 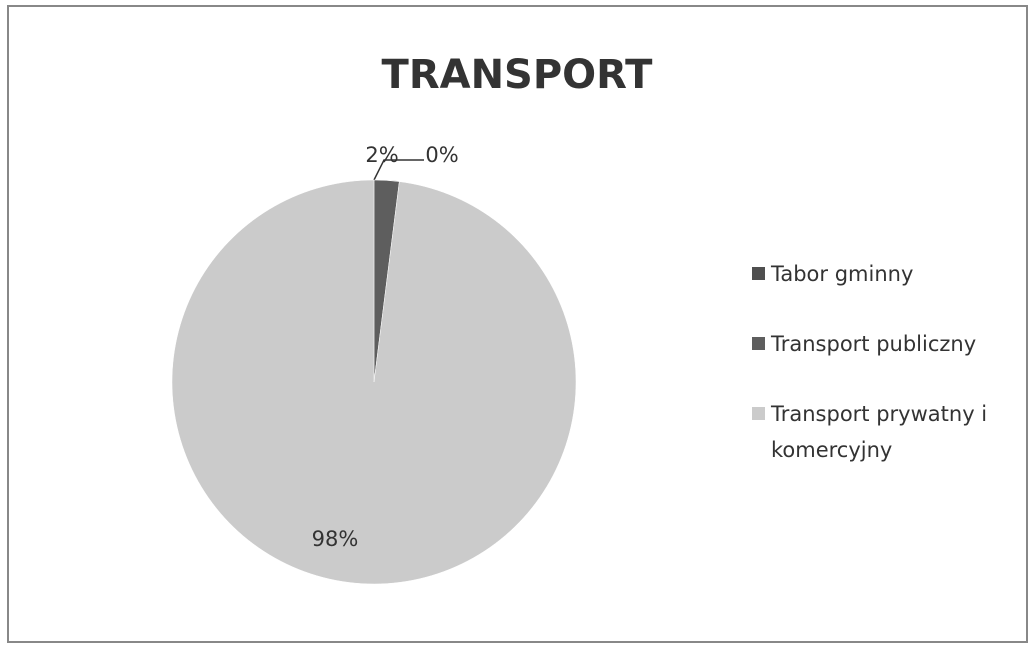 What do you see at coordinates (879, 432) in the screenshot?
I see `legend-label: Transport prywatny i komercyjny` at bounding box center [879, 432].